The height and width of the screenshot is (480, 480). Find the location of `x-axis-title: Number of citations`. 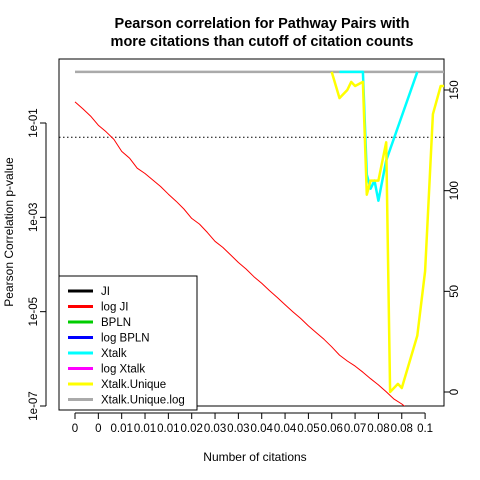

x-axis-title: Number of citations is located at coordinates (254, 457).